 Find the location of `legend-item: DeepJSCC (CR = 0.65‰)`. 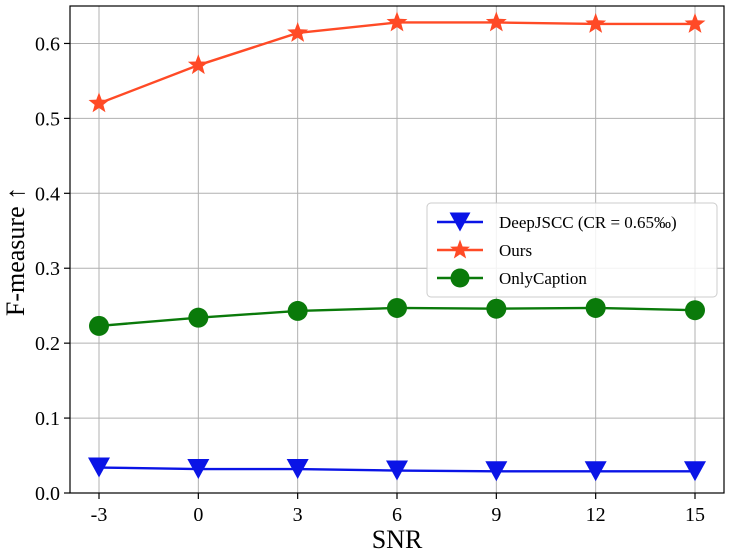

legend-item: DeepJSCC (CR = 0.65‰) is located at coordinates (557, 222).